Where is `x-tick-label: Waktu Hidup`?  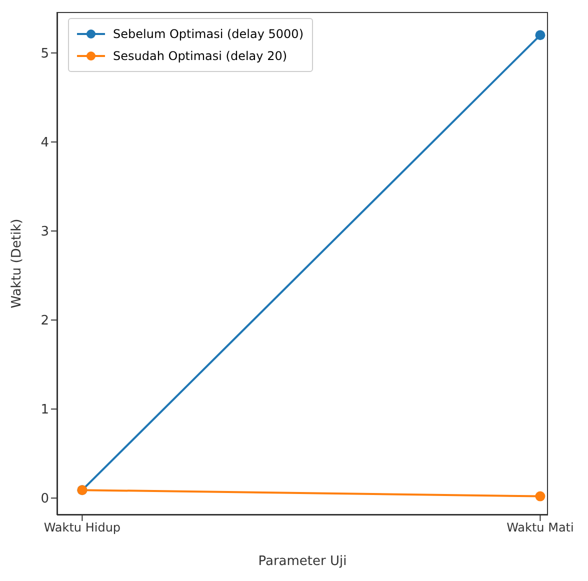 x-tick-label: Waktu Hidup is located at coordinates (82, 527).